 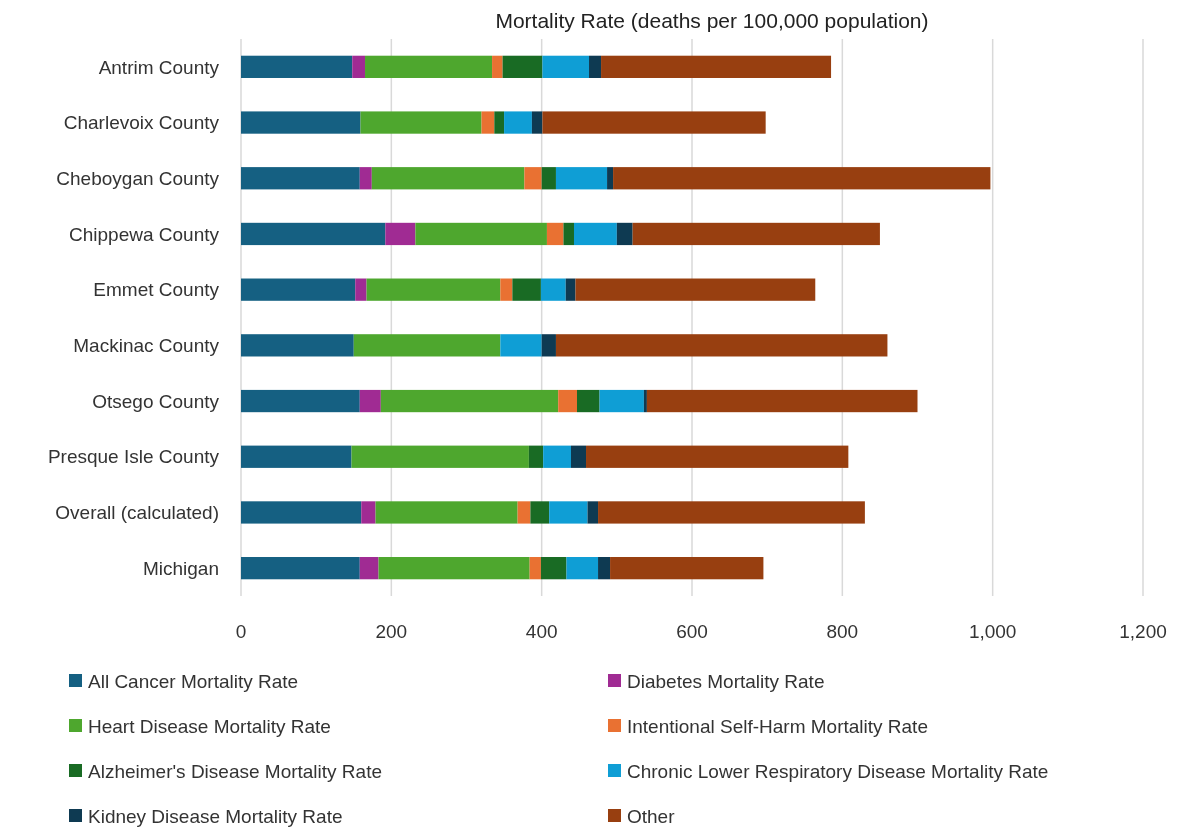 What do you see at coordinates (215, 816) in the screenshot?
I see `legend-label: Kidney Disease Mortality Rate` at bounding box center [215, 816].